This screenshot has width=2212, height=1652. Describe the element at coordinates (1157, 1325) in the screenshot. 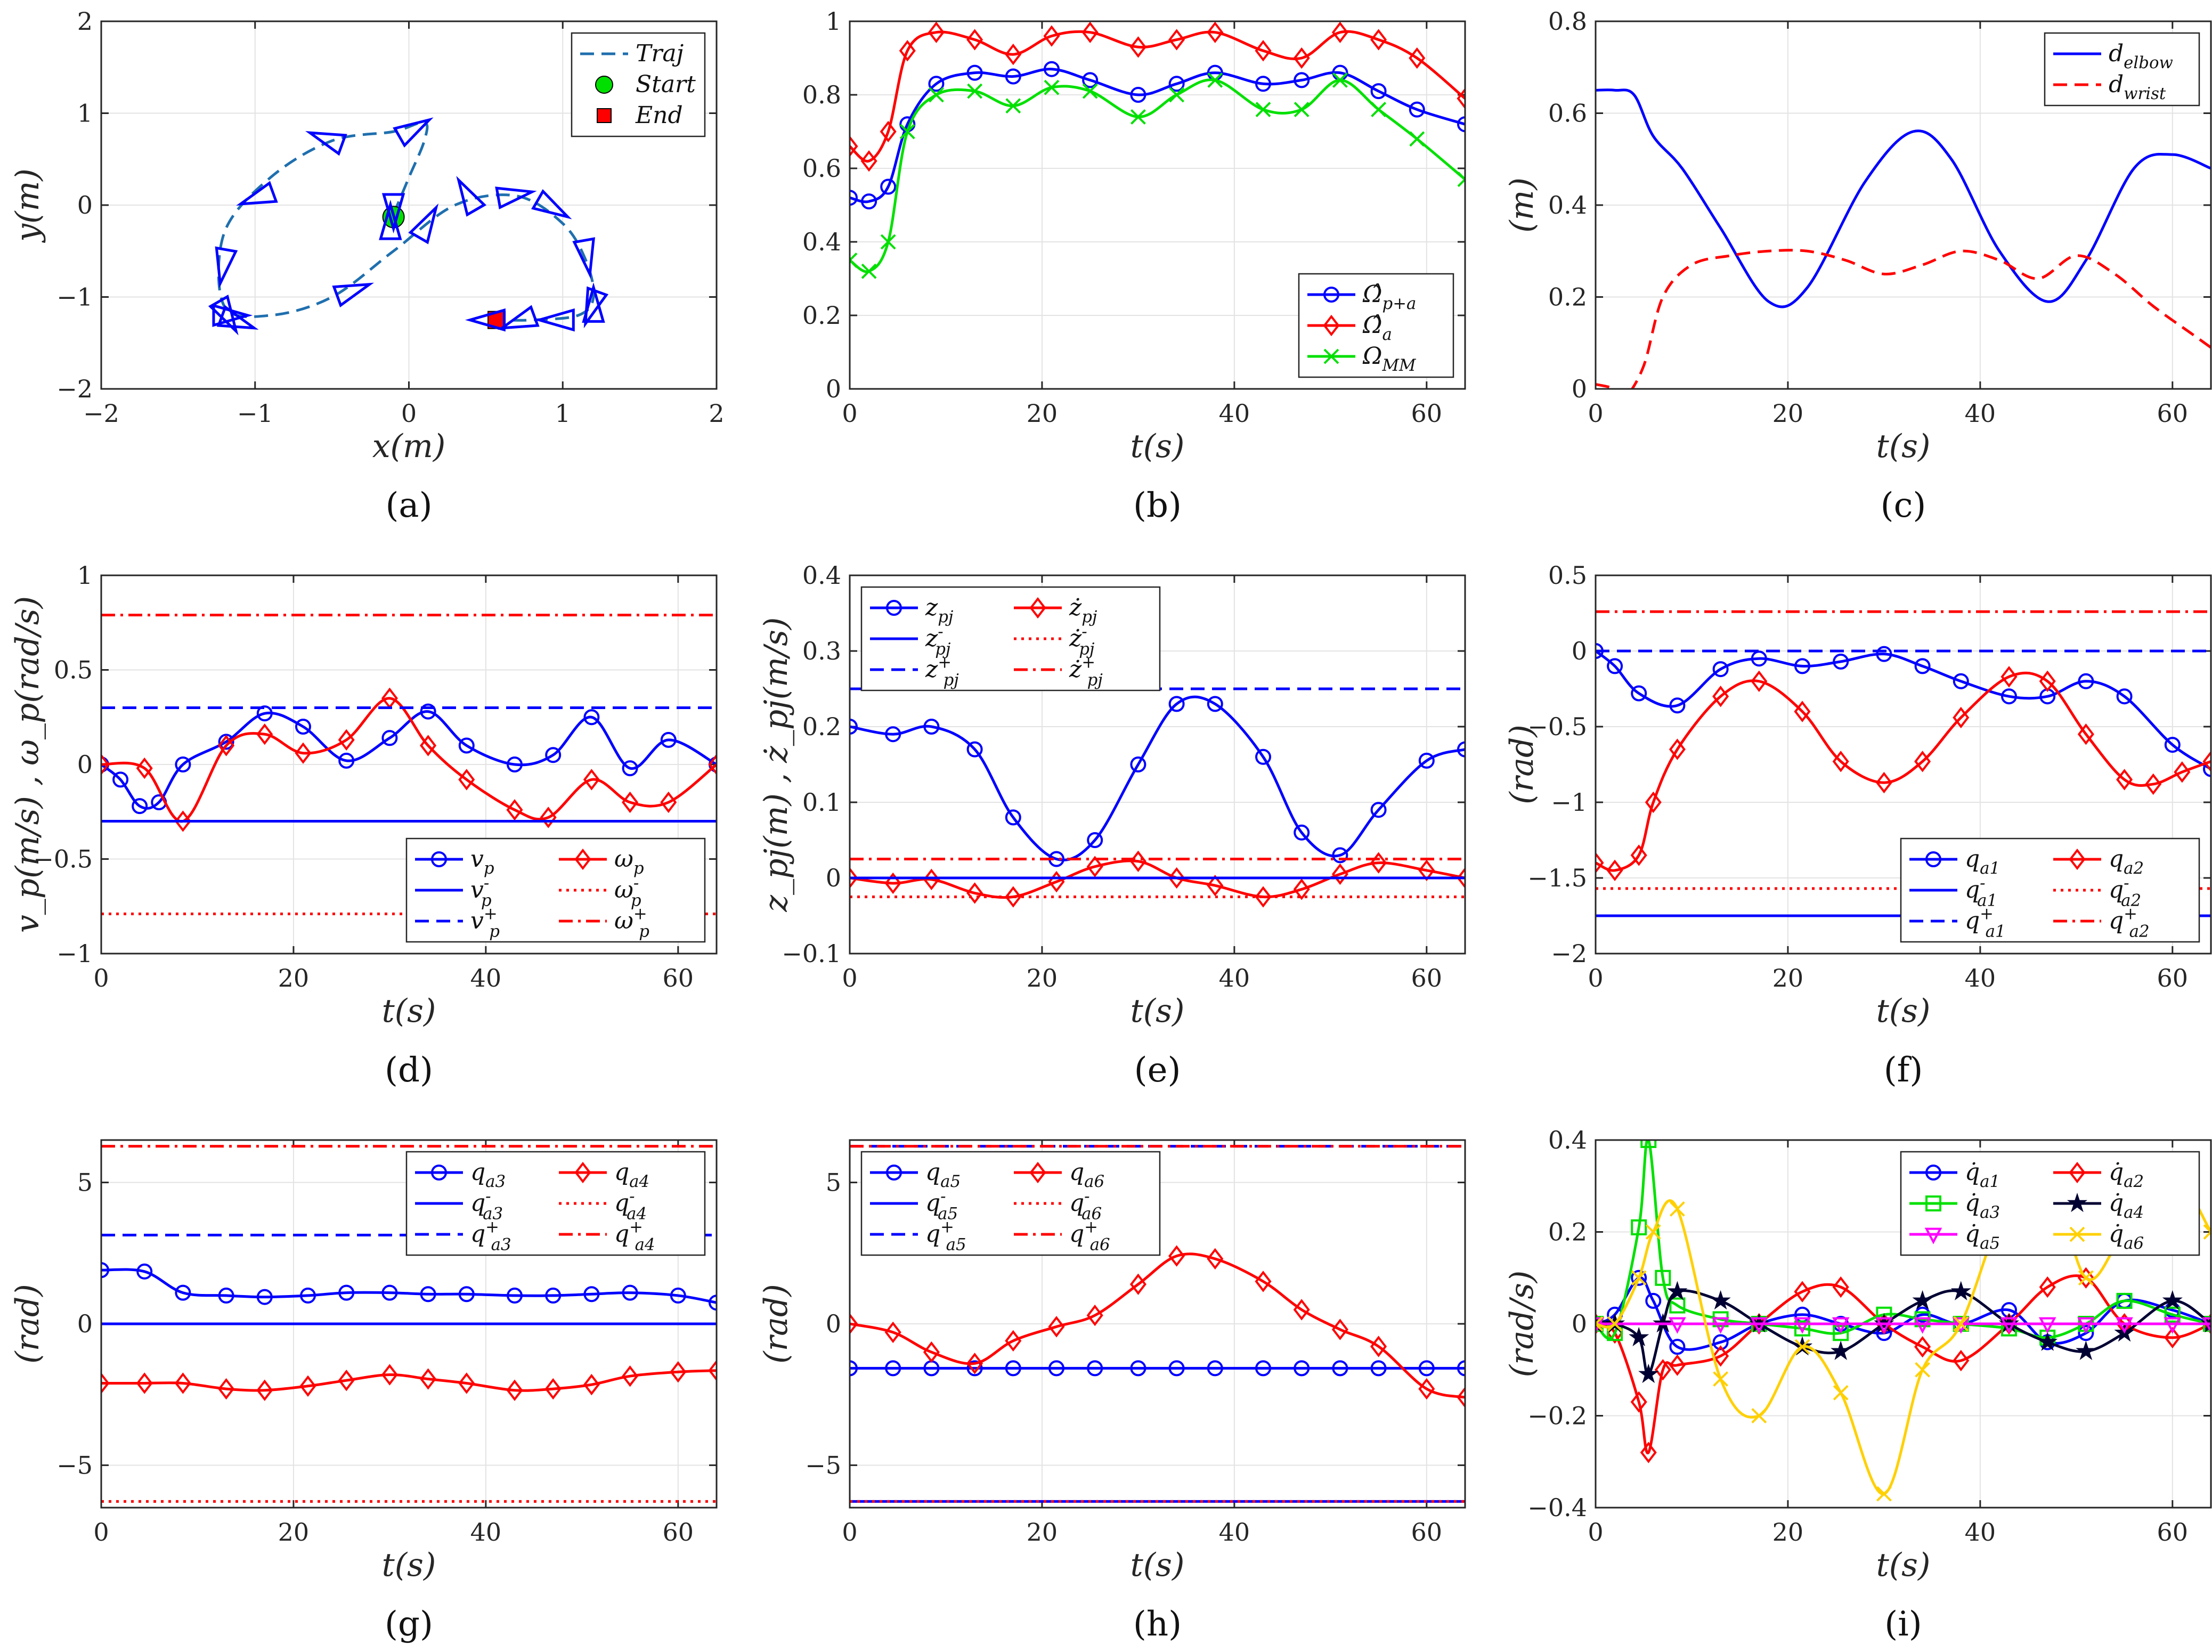

I see `series-line-q-a6` at that location.